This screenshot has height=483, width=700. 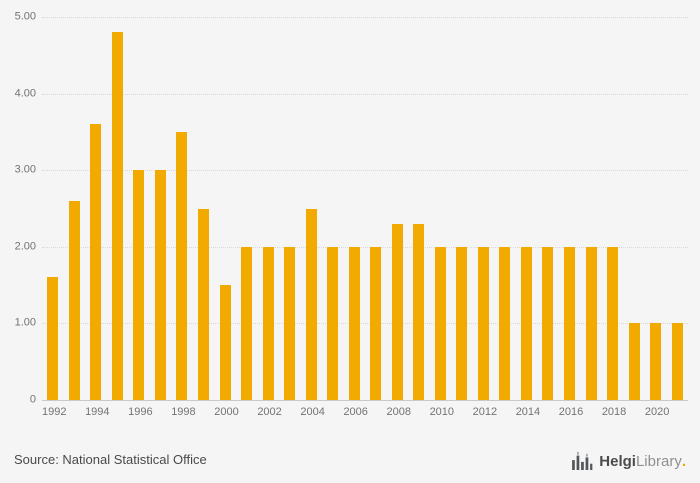 I want to click on bar-slot-2013, so click(x=505, y=208).